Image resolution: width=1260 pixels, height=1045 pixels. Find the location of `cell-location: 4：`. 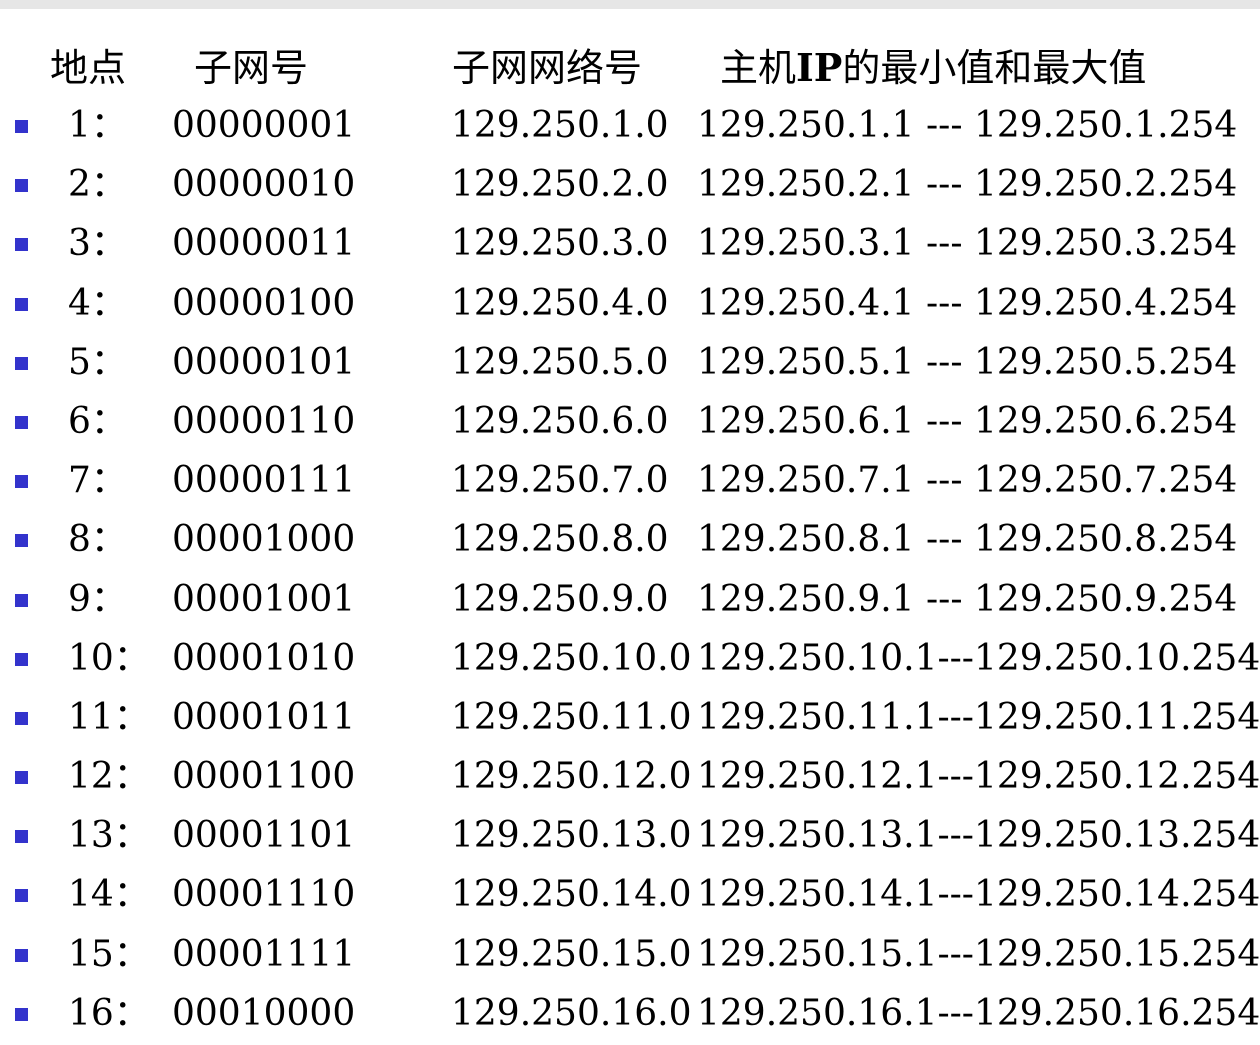

cell-location: 4： is located at coordinates (97, 303).